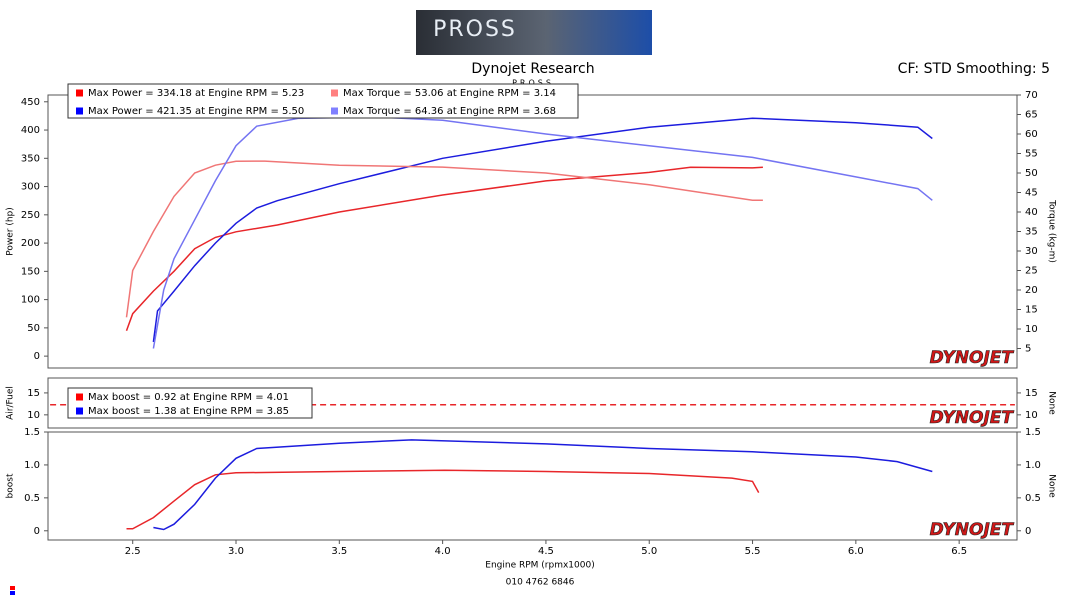 The image size is (1067, 600). What do you see at coordinates (449, 111) in the screenshot?
I see `legend-label: Max Torque = 64.36 at Engine RPM = 3.68` at bounding box center [449, 111].